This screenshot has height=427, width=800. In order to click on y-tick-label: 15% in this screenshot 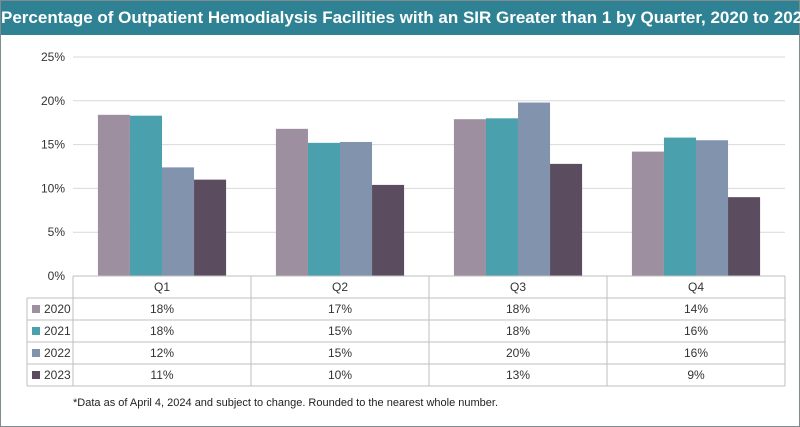, I will do `click(53, 145)`.